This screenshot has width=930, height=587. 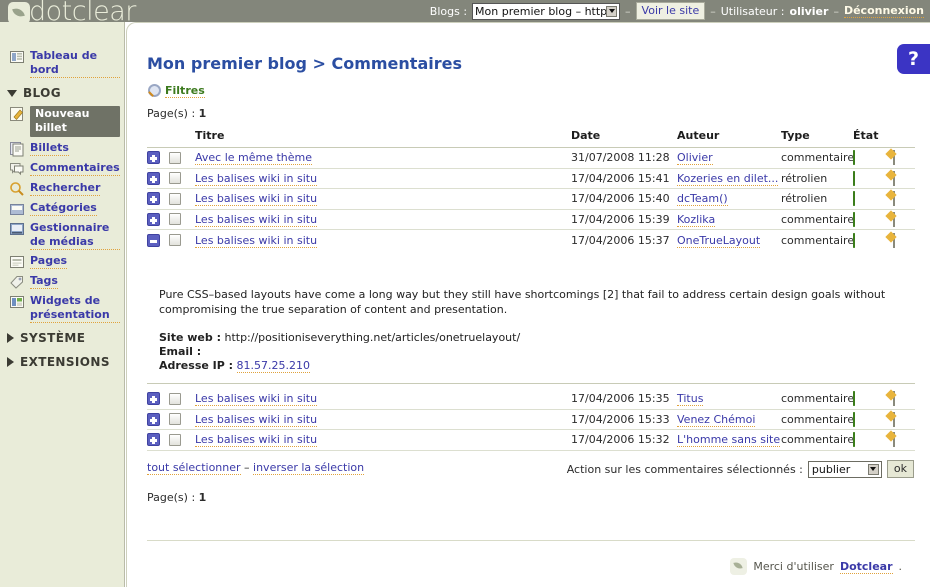 I want to click on comment-author-cell: Titus, so click(x=729, y=399).